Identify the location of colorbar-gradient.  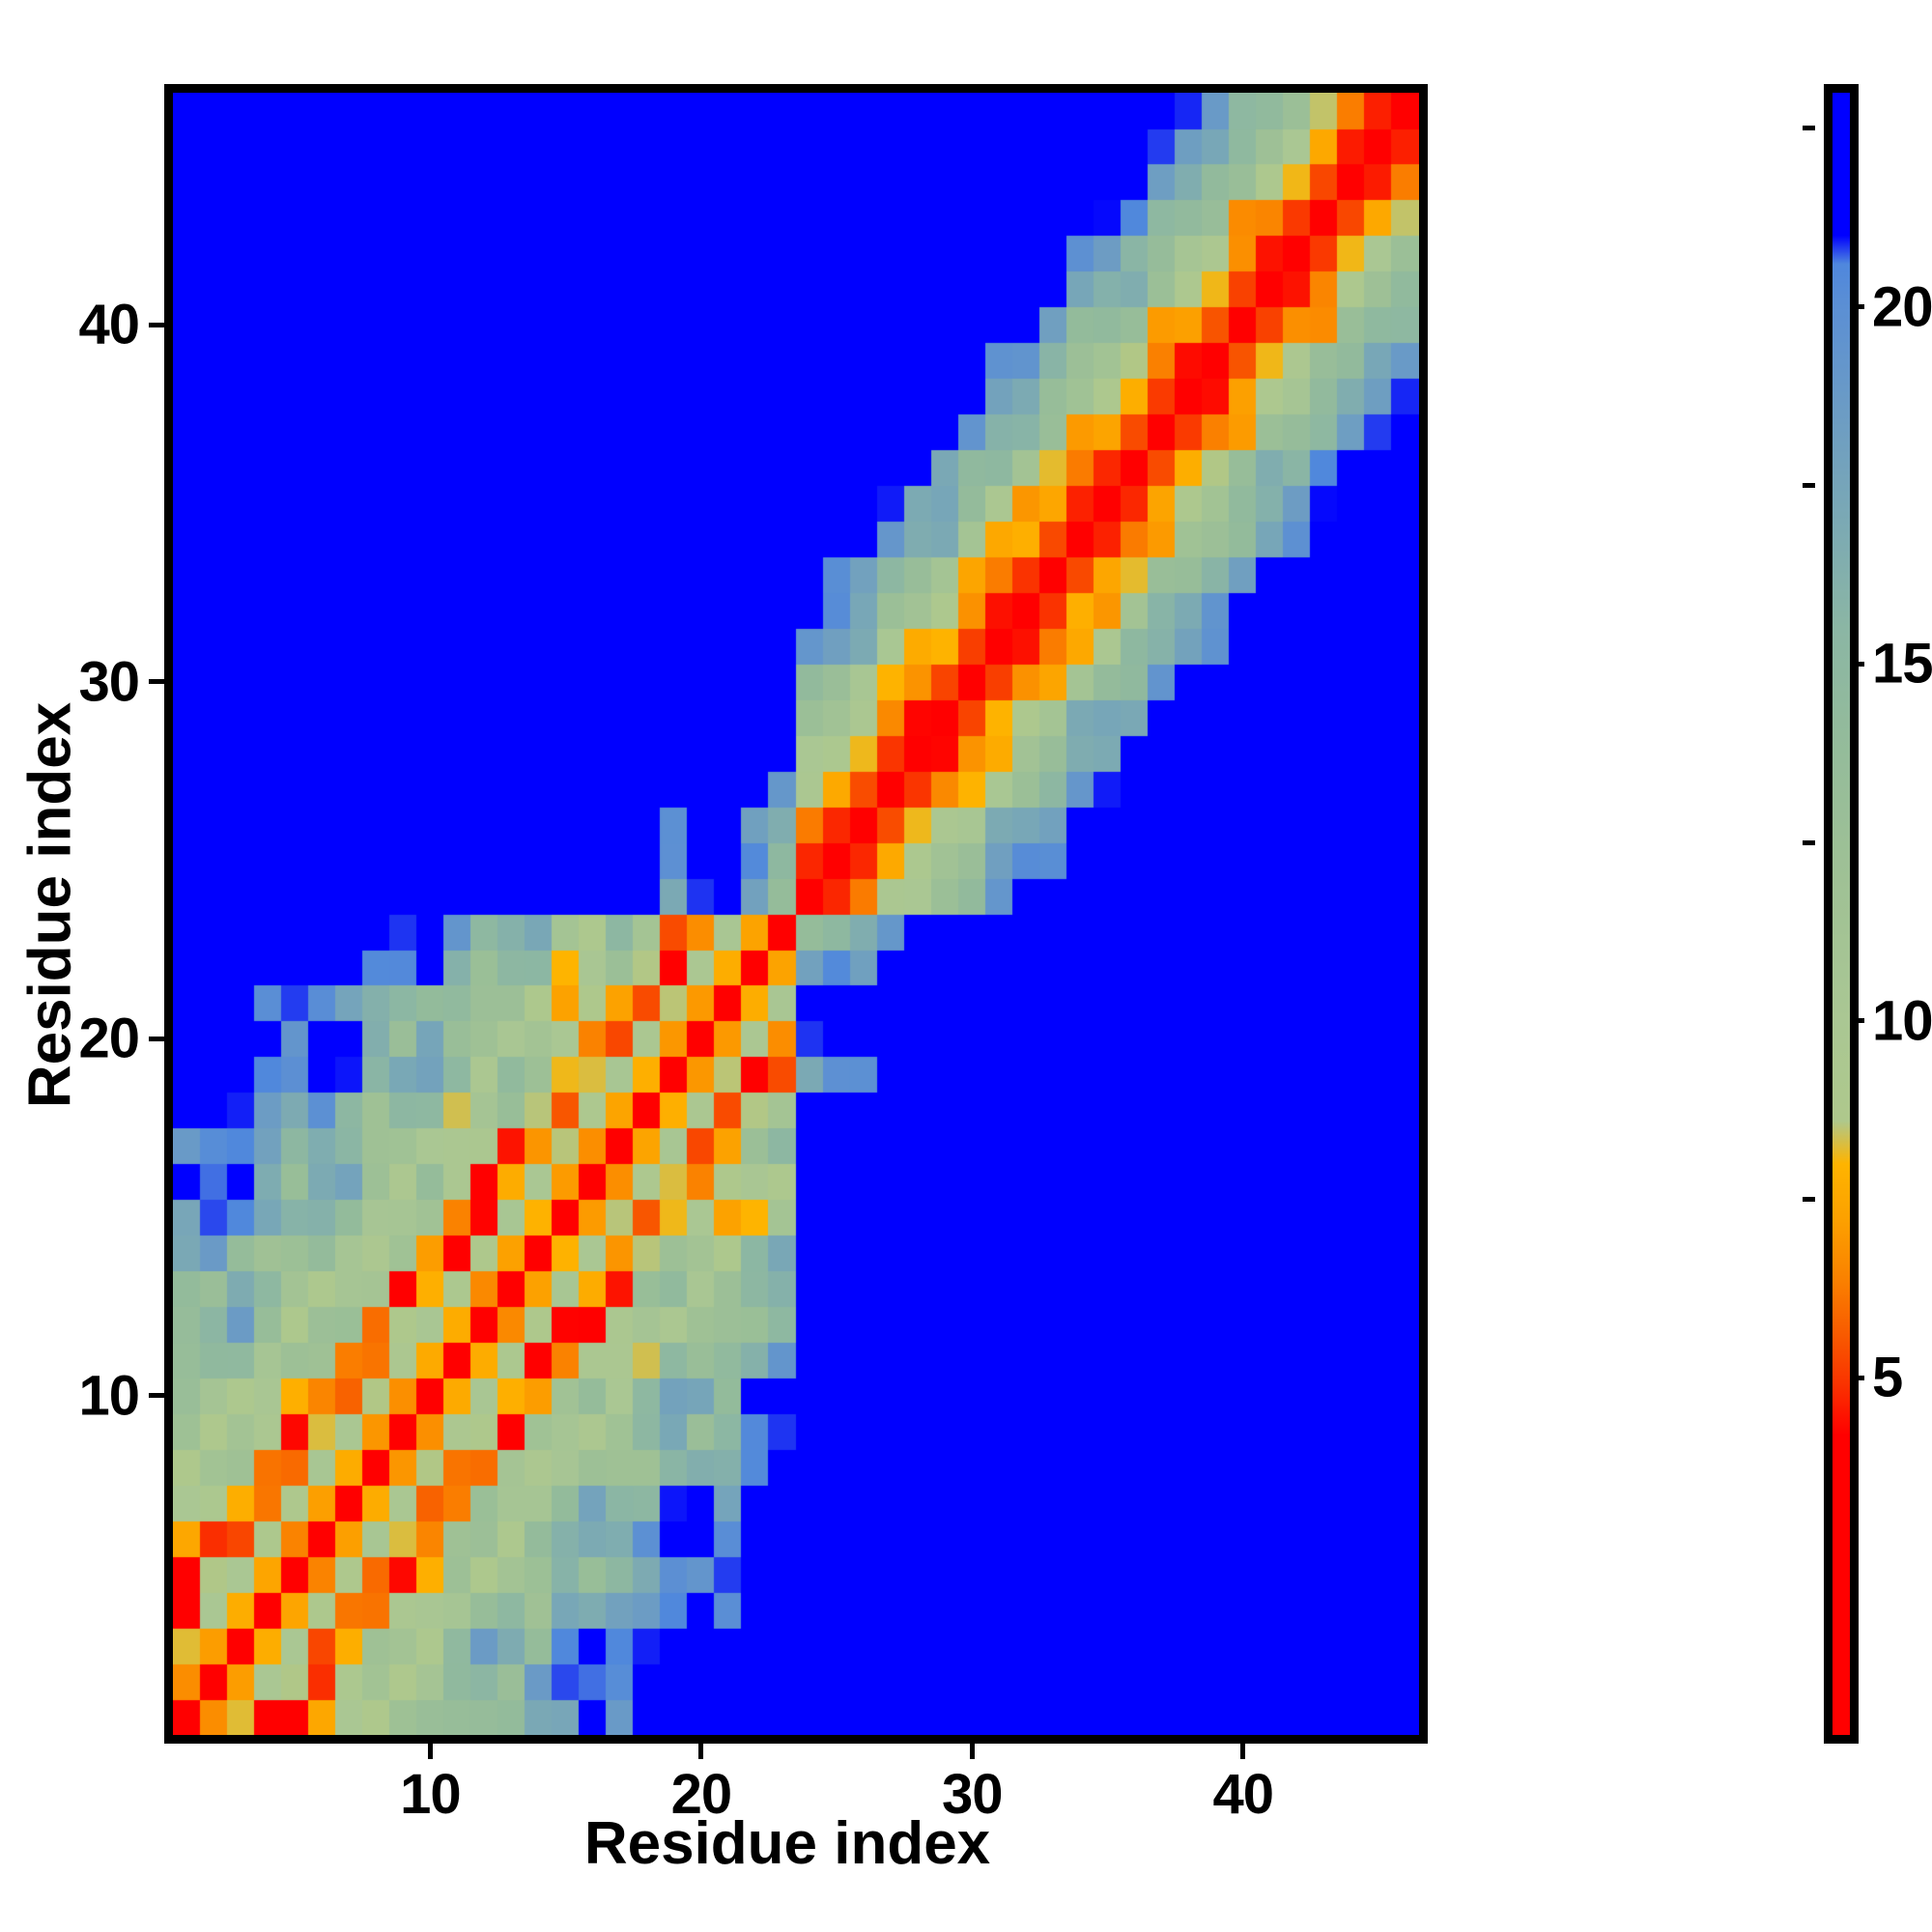
(1841, 914).